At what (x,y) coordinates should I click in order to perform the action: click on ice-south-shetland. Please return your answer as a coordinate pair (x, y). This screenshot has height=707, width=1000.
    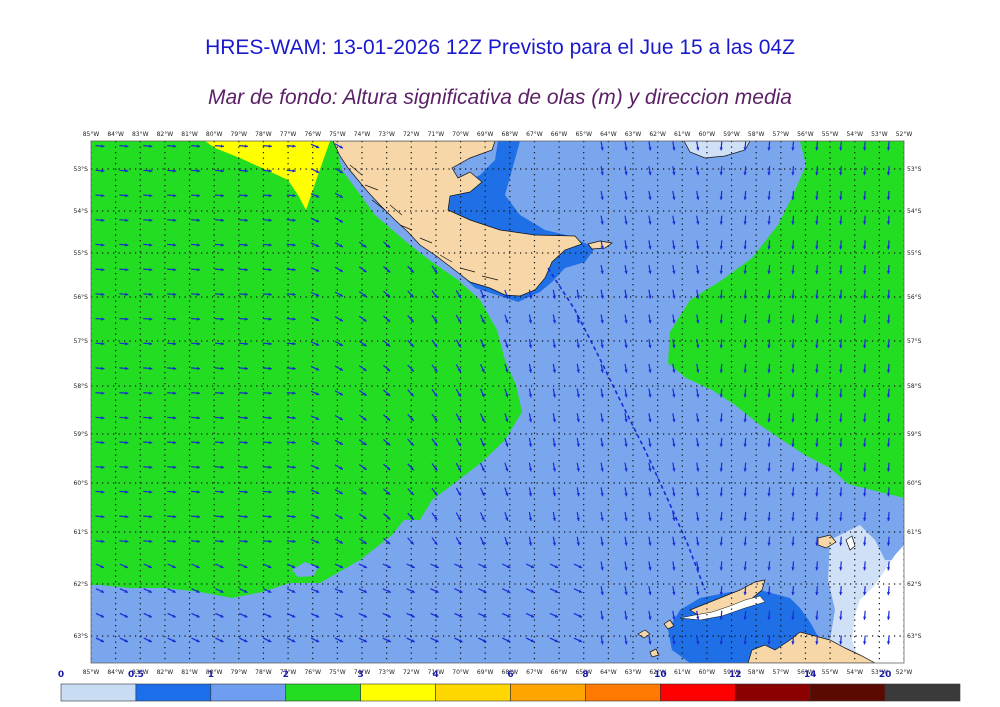
    Looking at the image, I should click on (722, 608).